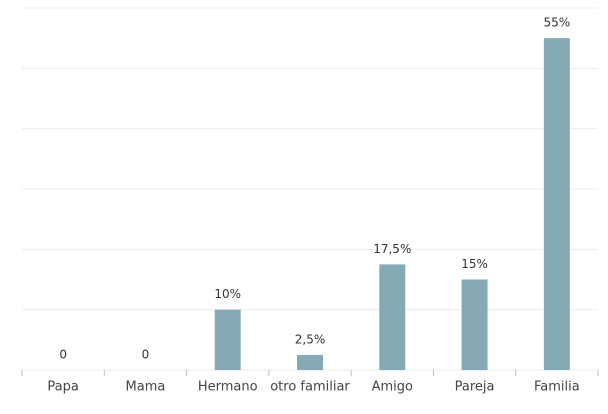 The height and width of the screenshot is (414, 608). Describe the element at coordinates (557, 23) in the screenshot. I see `value-label: 55%` at that location.